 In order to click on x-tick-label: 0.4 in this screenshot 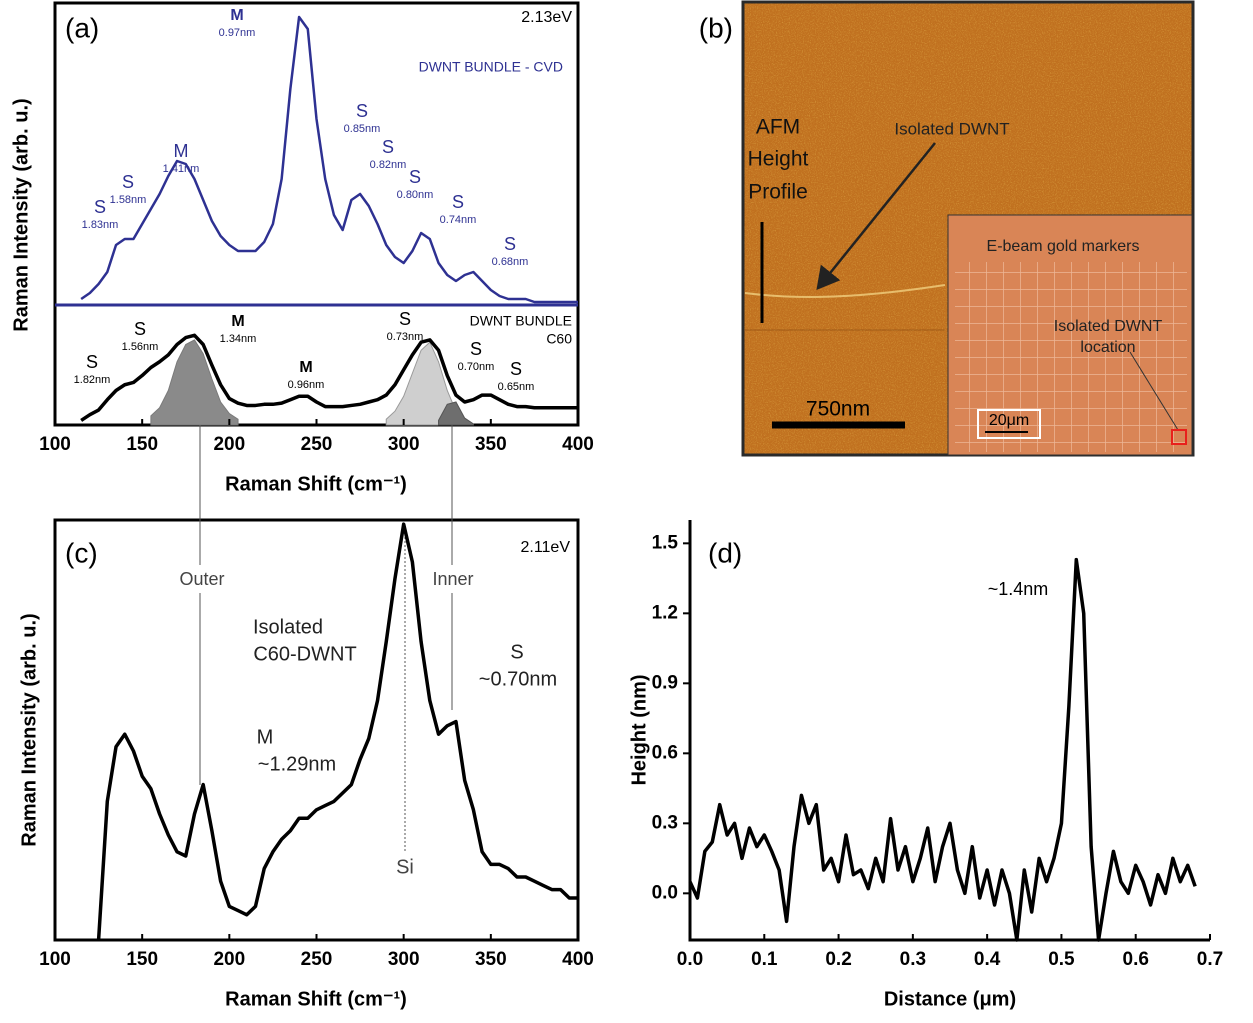, I will do `click(987, 959)`.